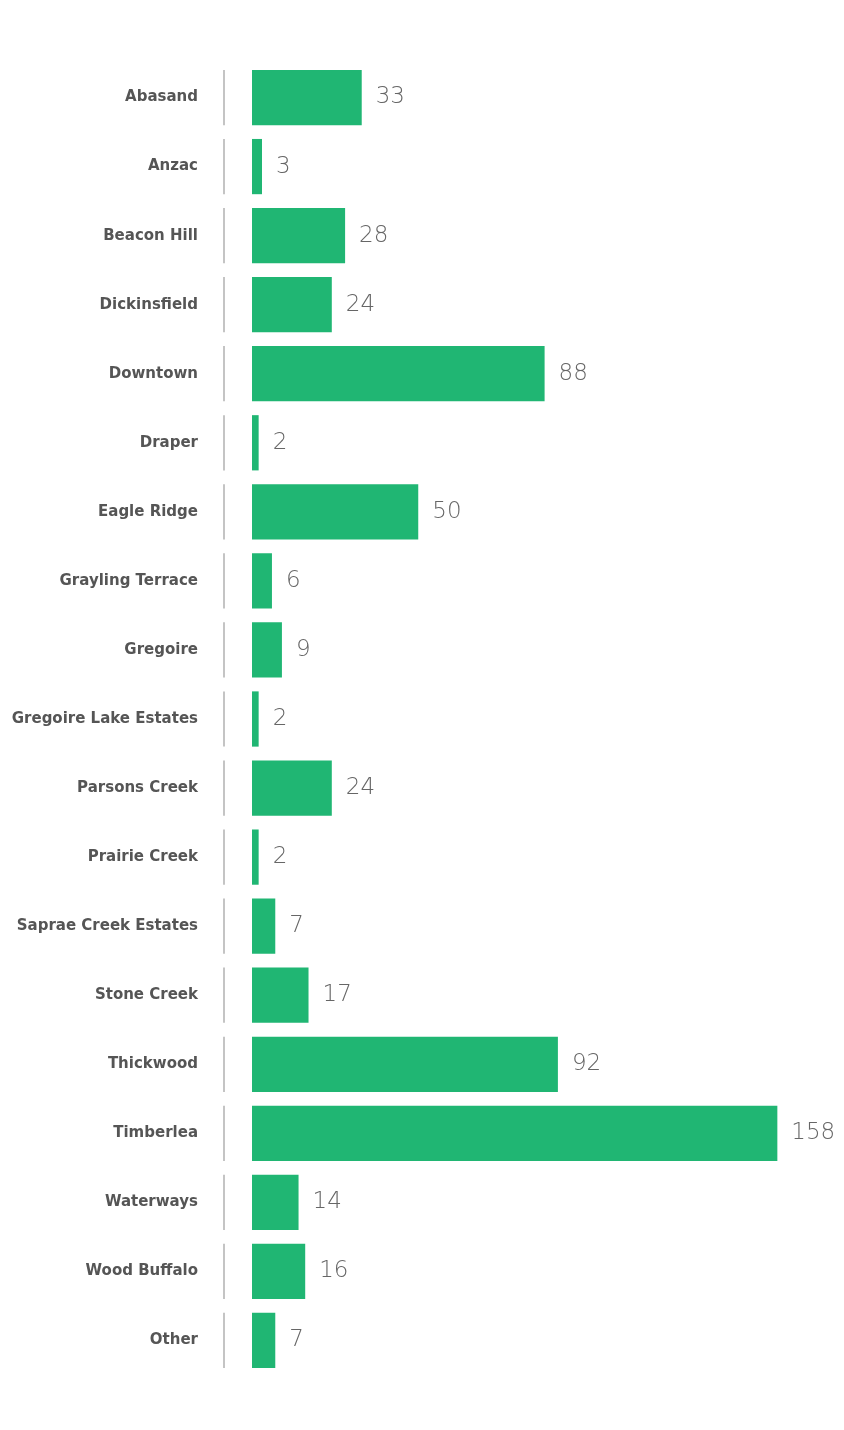 The height and width of the screenshot is (1430, 844). Describe the element at coordinates (128, 579) in the screenshot. I see `y-tick-label: Grayling Terrace` at that location.